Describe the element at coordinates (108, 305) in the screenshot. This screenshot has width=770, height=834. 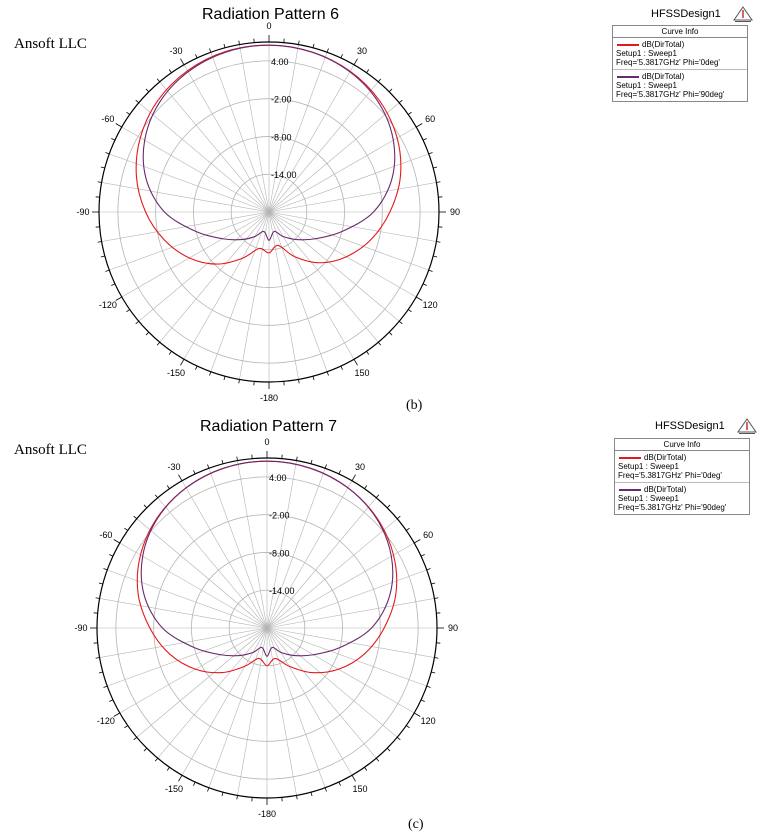
I see `angle-tick-label: -120` at that location.